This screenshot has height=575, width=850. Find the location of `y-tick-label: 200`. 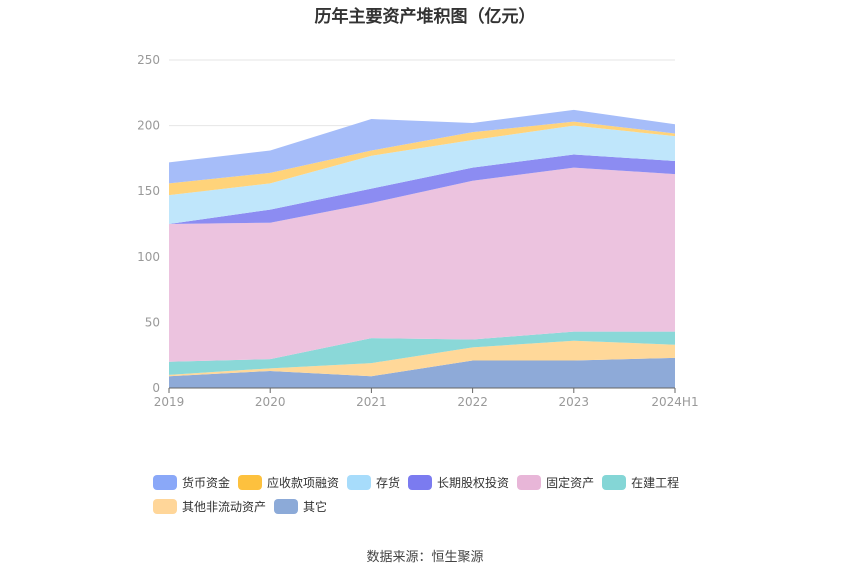

y-tick-label: 200 is located at coordinates (148, 126).